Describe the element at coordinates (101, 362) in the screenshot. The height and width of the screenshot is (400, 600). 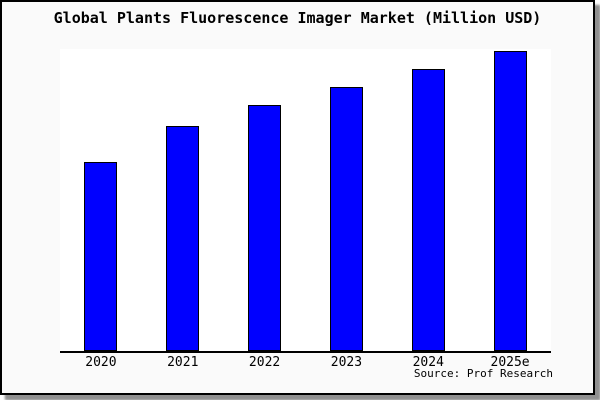
I see `x-axis-label-2020: 2020` at that location.